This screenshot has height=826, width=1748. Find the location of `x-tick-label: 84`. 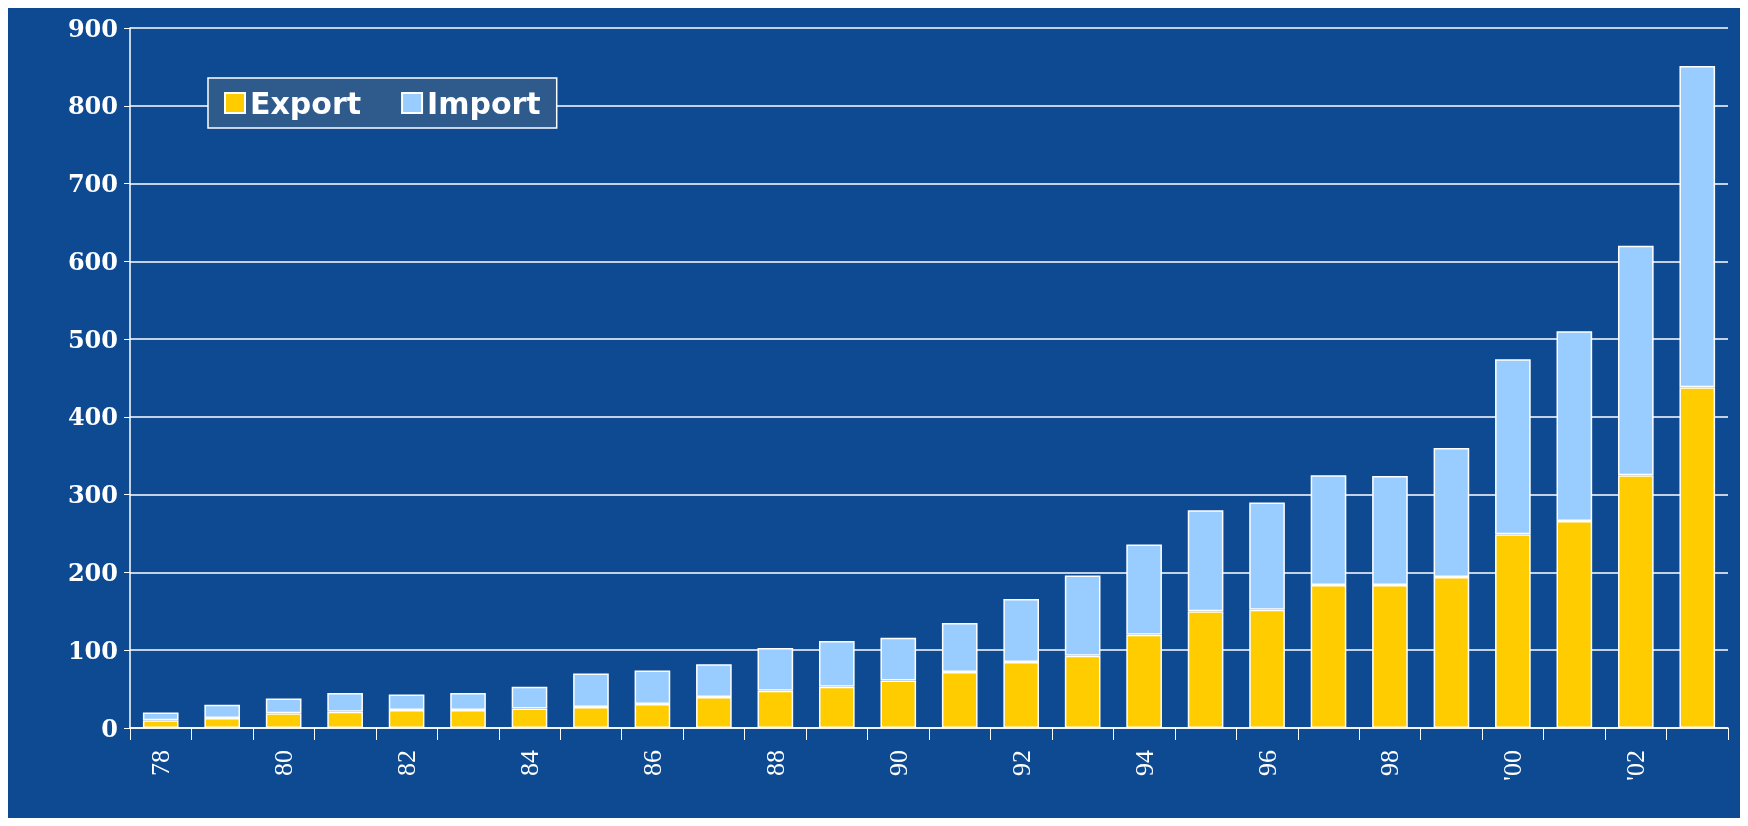

x-tick-label: 84 is located at coordinates (529, 763).